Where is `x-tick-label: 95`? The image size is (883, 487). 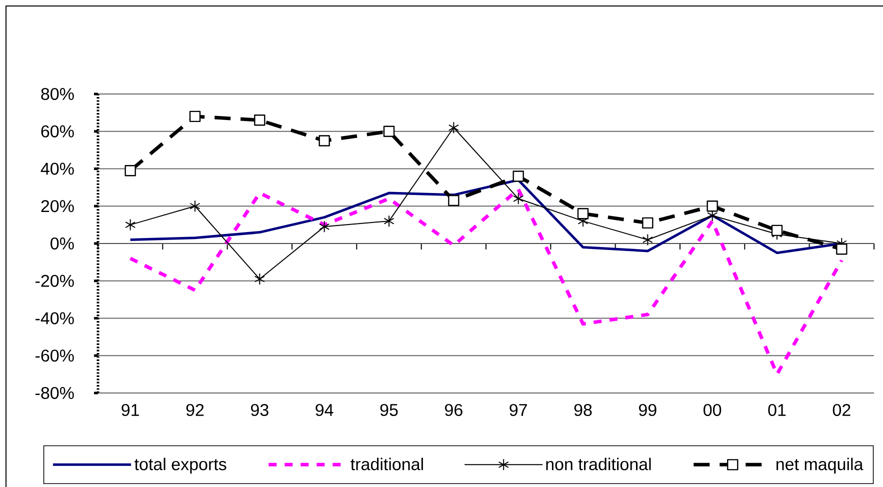 x-tick-label: 95 is located at coordinates (389, 410).